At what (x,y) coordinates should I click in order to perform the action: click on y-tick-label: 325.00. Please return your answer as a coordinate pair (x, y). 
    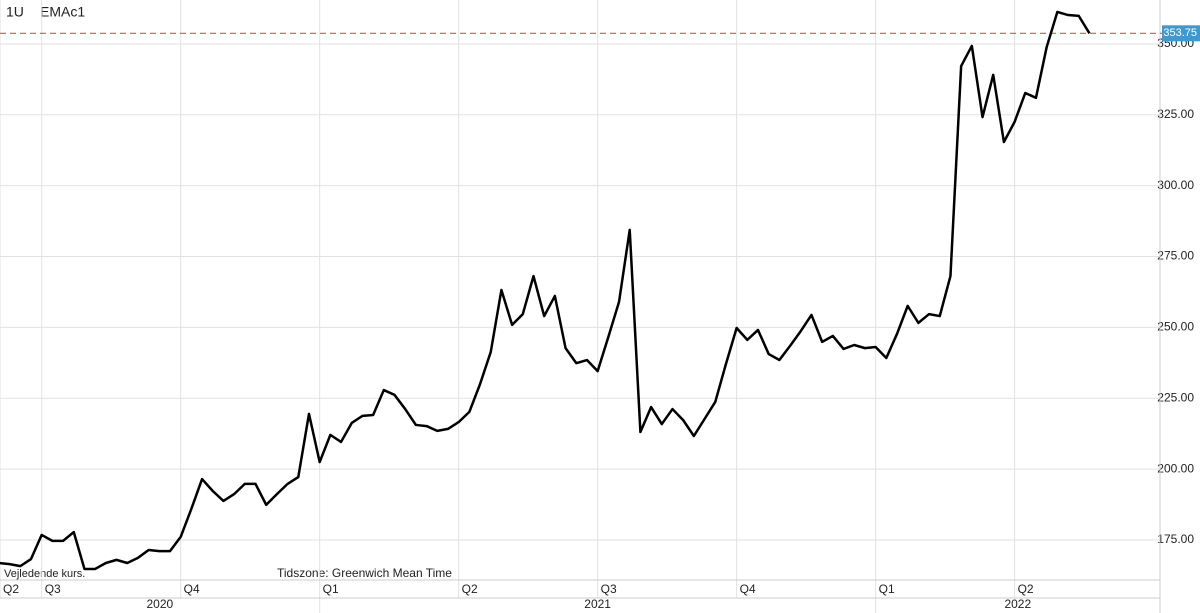
    Looking at the image, I should click on (1175, 114).